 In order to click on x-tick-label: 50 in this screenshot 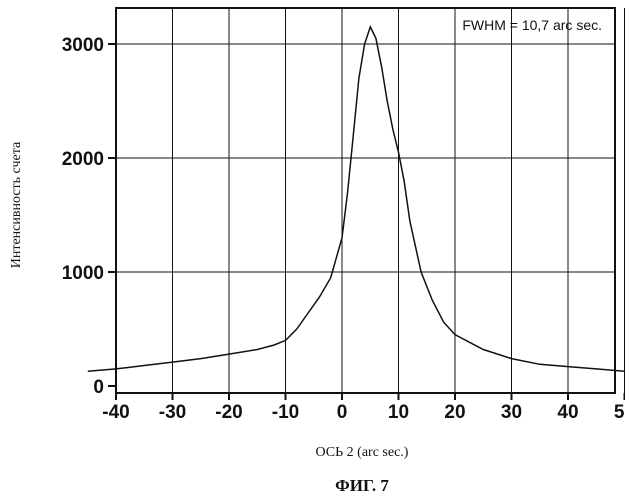, I will do `click(619, 412)`.